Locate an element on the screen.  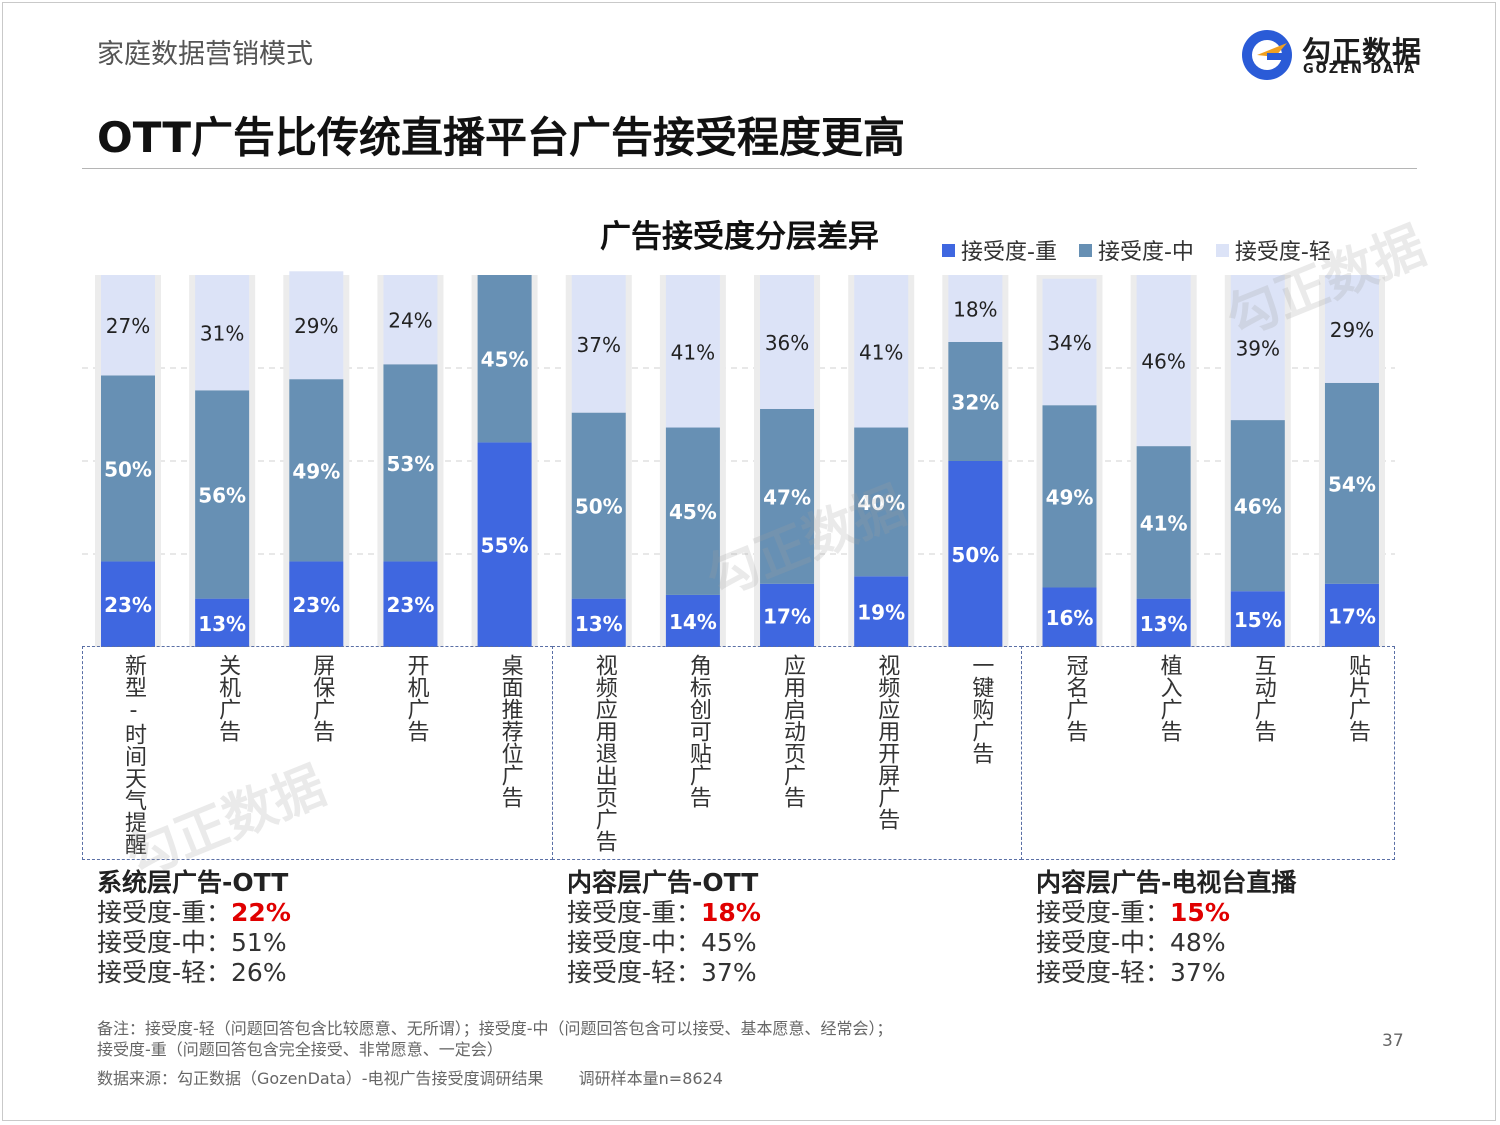
x-axis-label: 植入广告 is located at coordinates (1169, 698).